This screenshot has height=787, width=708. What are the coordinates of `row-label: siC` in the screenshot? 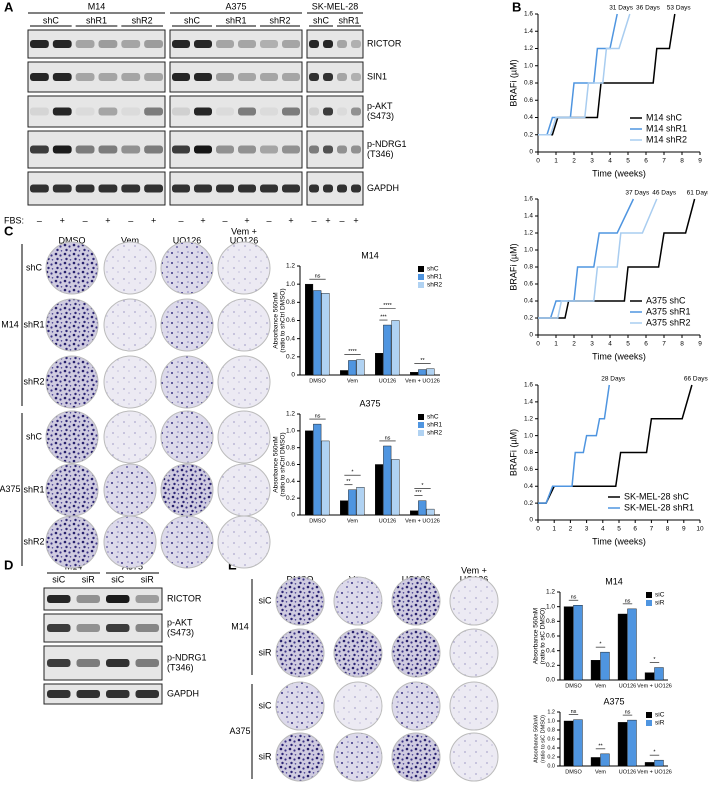 It's located at (265, 705).